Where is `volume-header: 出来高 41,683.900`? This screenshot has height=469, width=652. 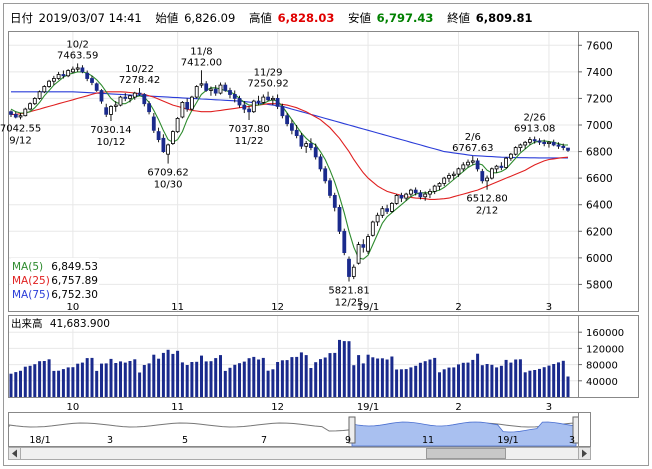 volume-header: 出来高 41,683.900 is located at coordinates (60, 323).